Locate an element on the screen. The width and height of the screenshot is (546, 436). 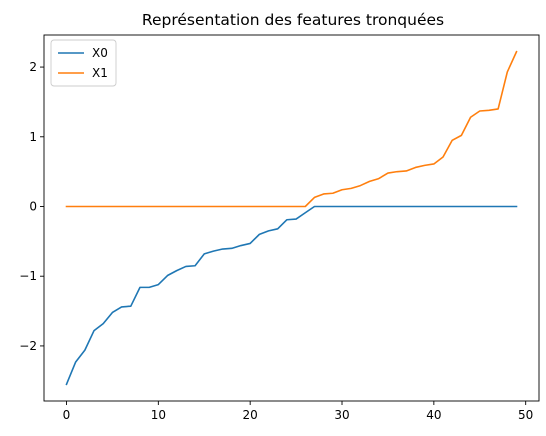
legend-box is located at coordinates (83, 63).